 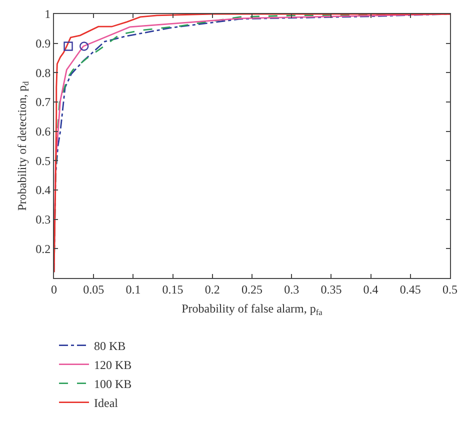 I want to click on x-tick-label: 0.5, so click(x=450, y=289).